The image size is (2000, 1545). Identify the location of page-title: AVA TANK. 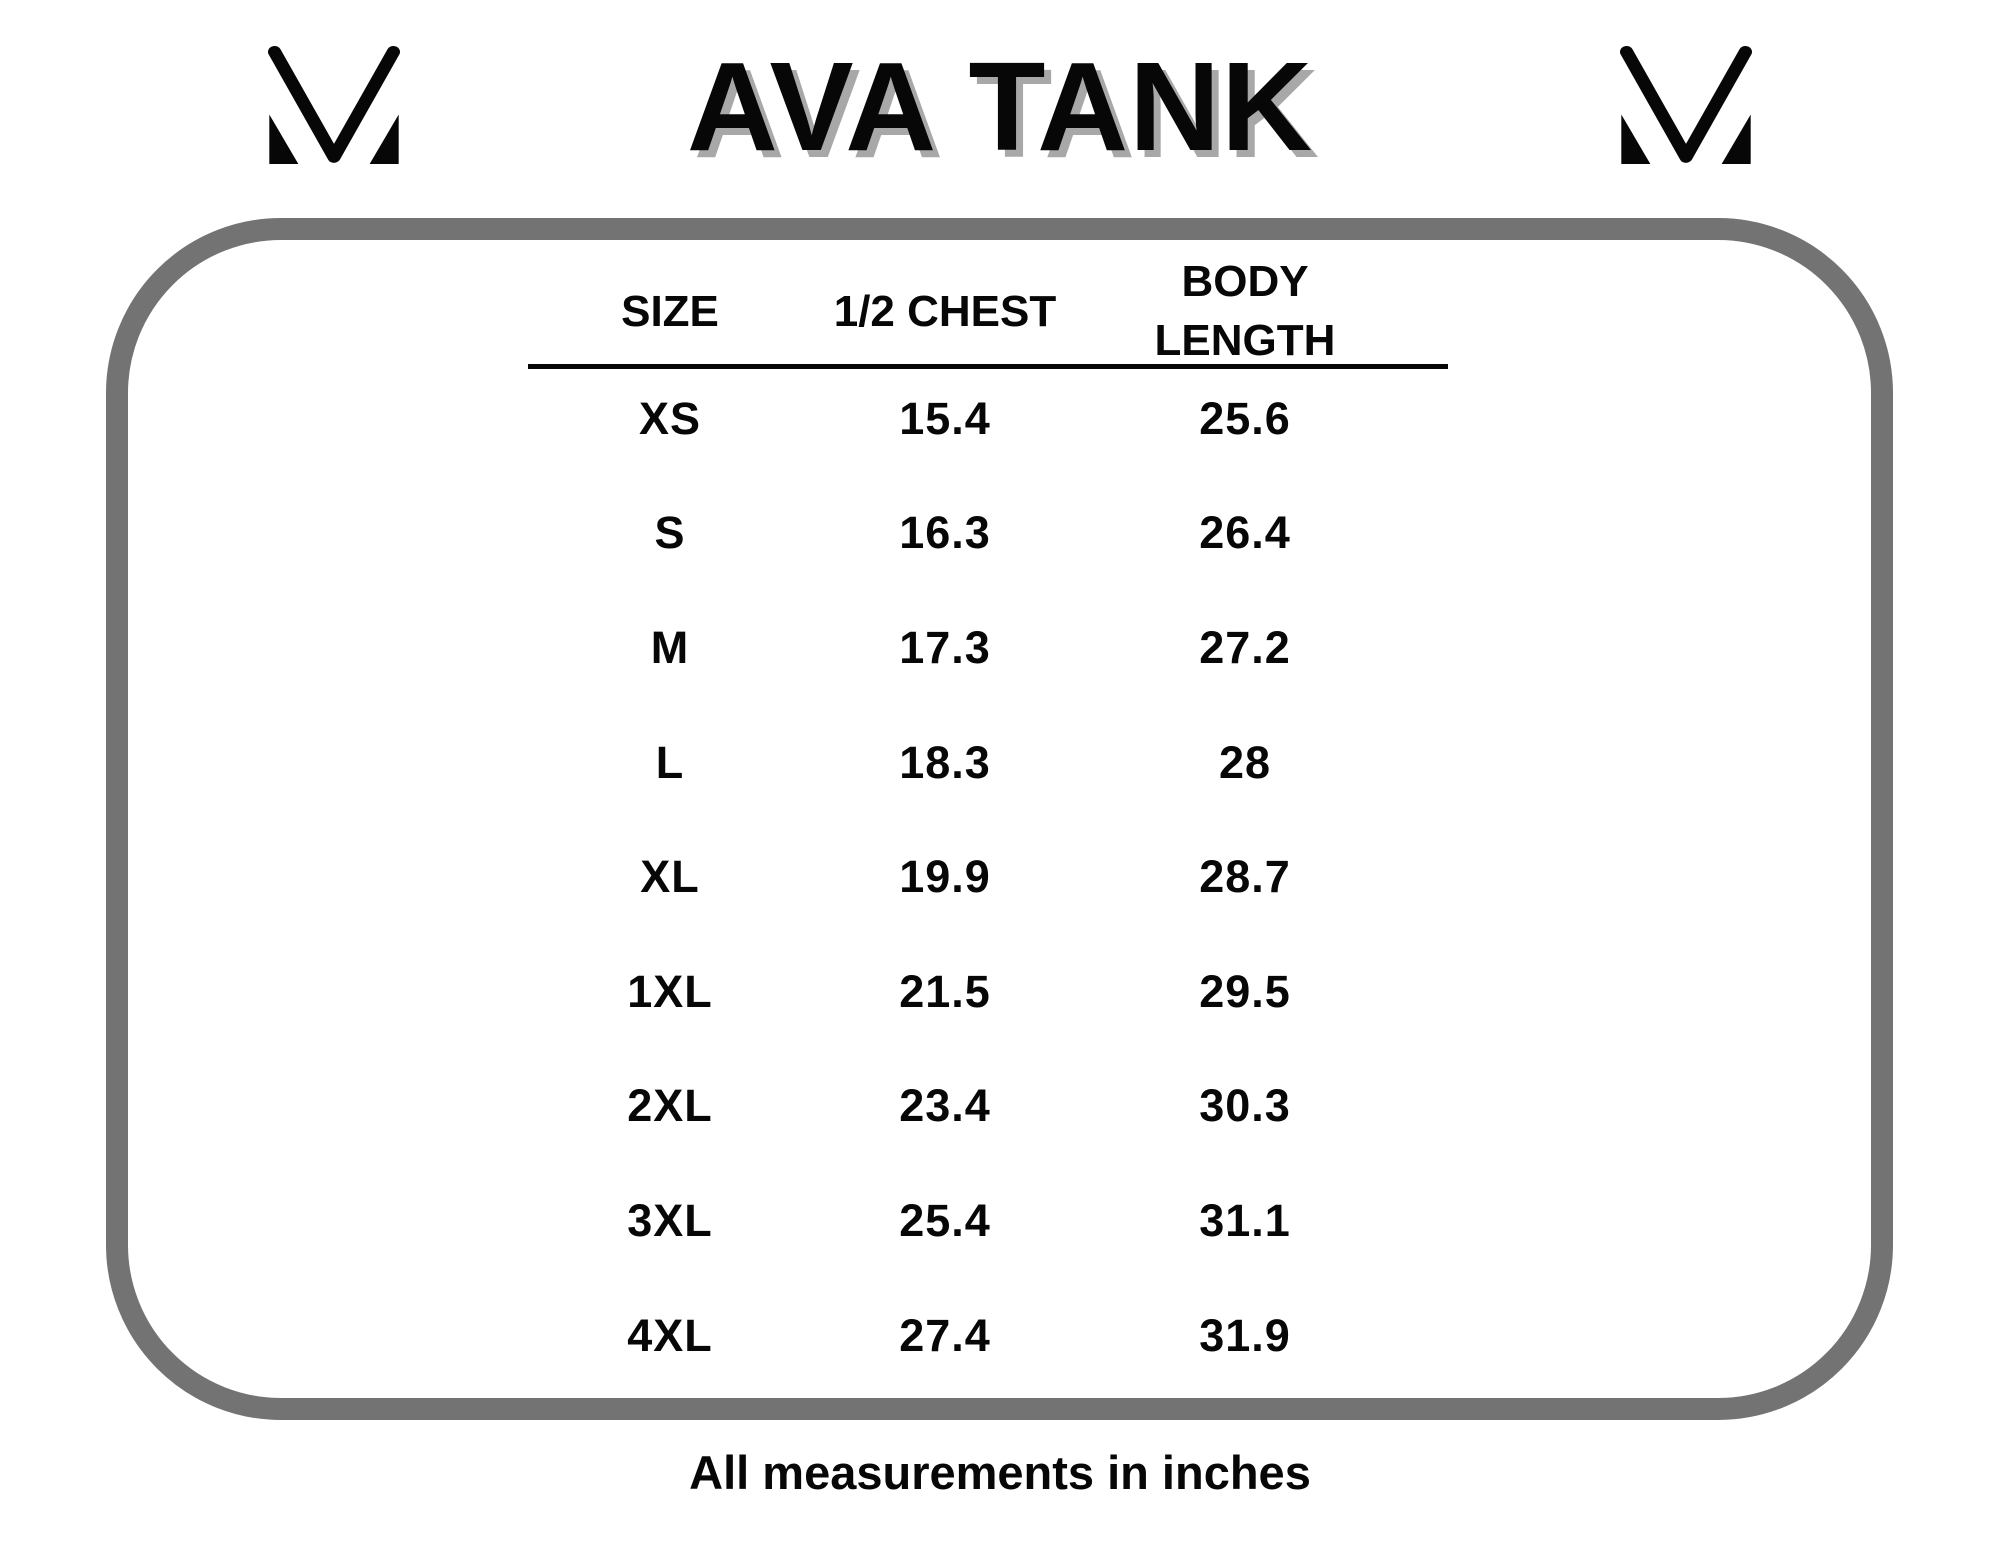
(1000, 106).